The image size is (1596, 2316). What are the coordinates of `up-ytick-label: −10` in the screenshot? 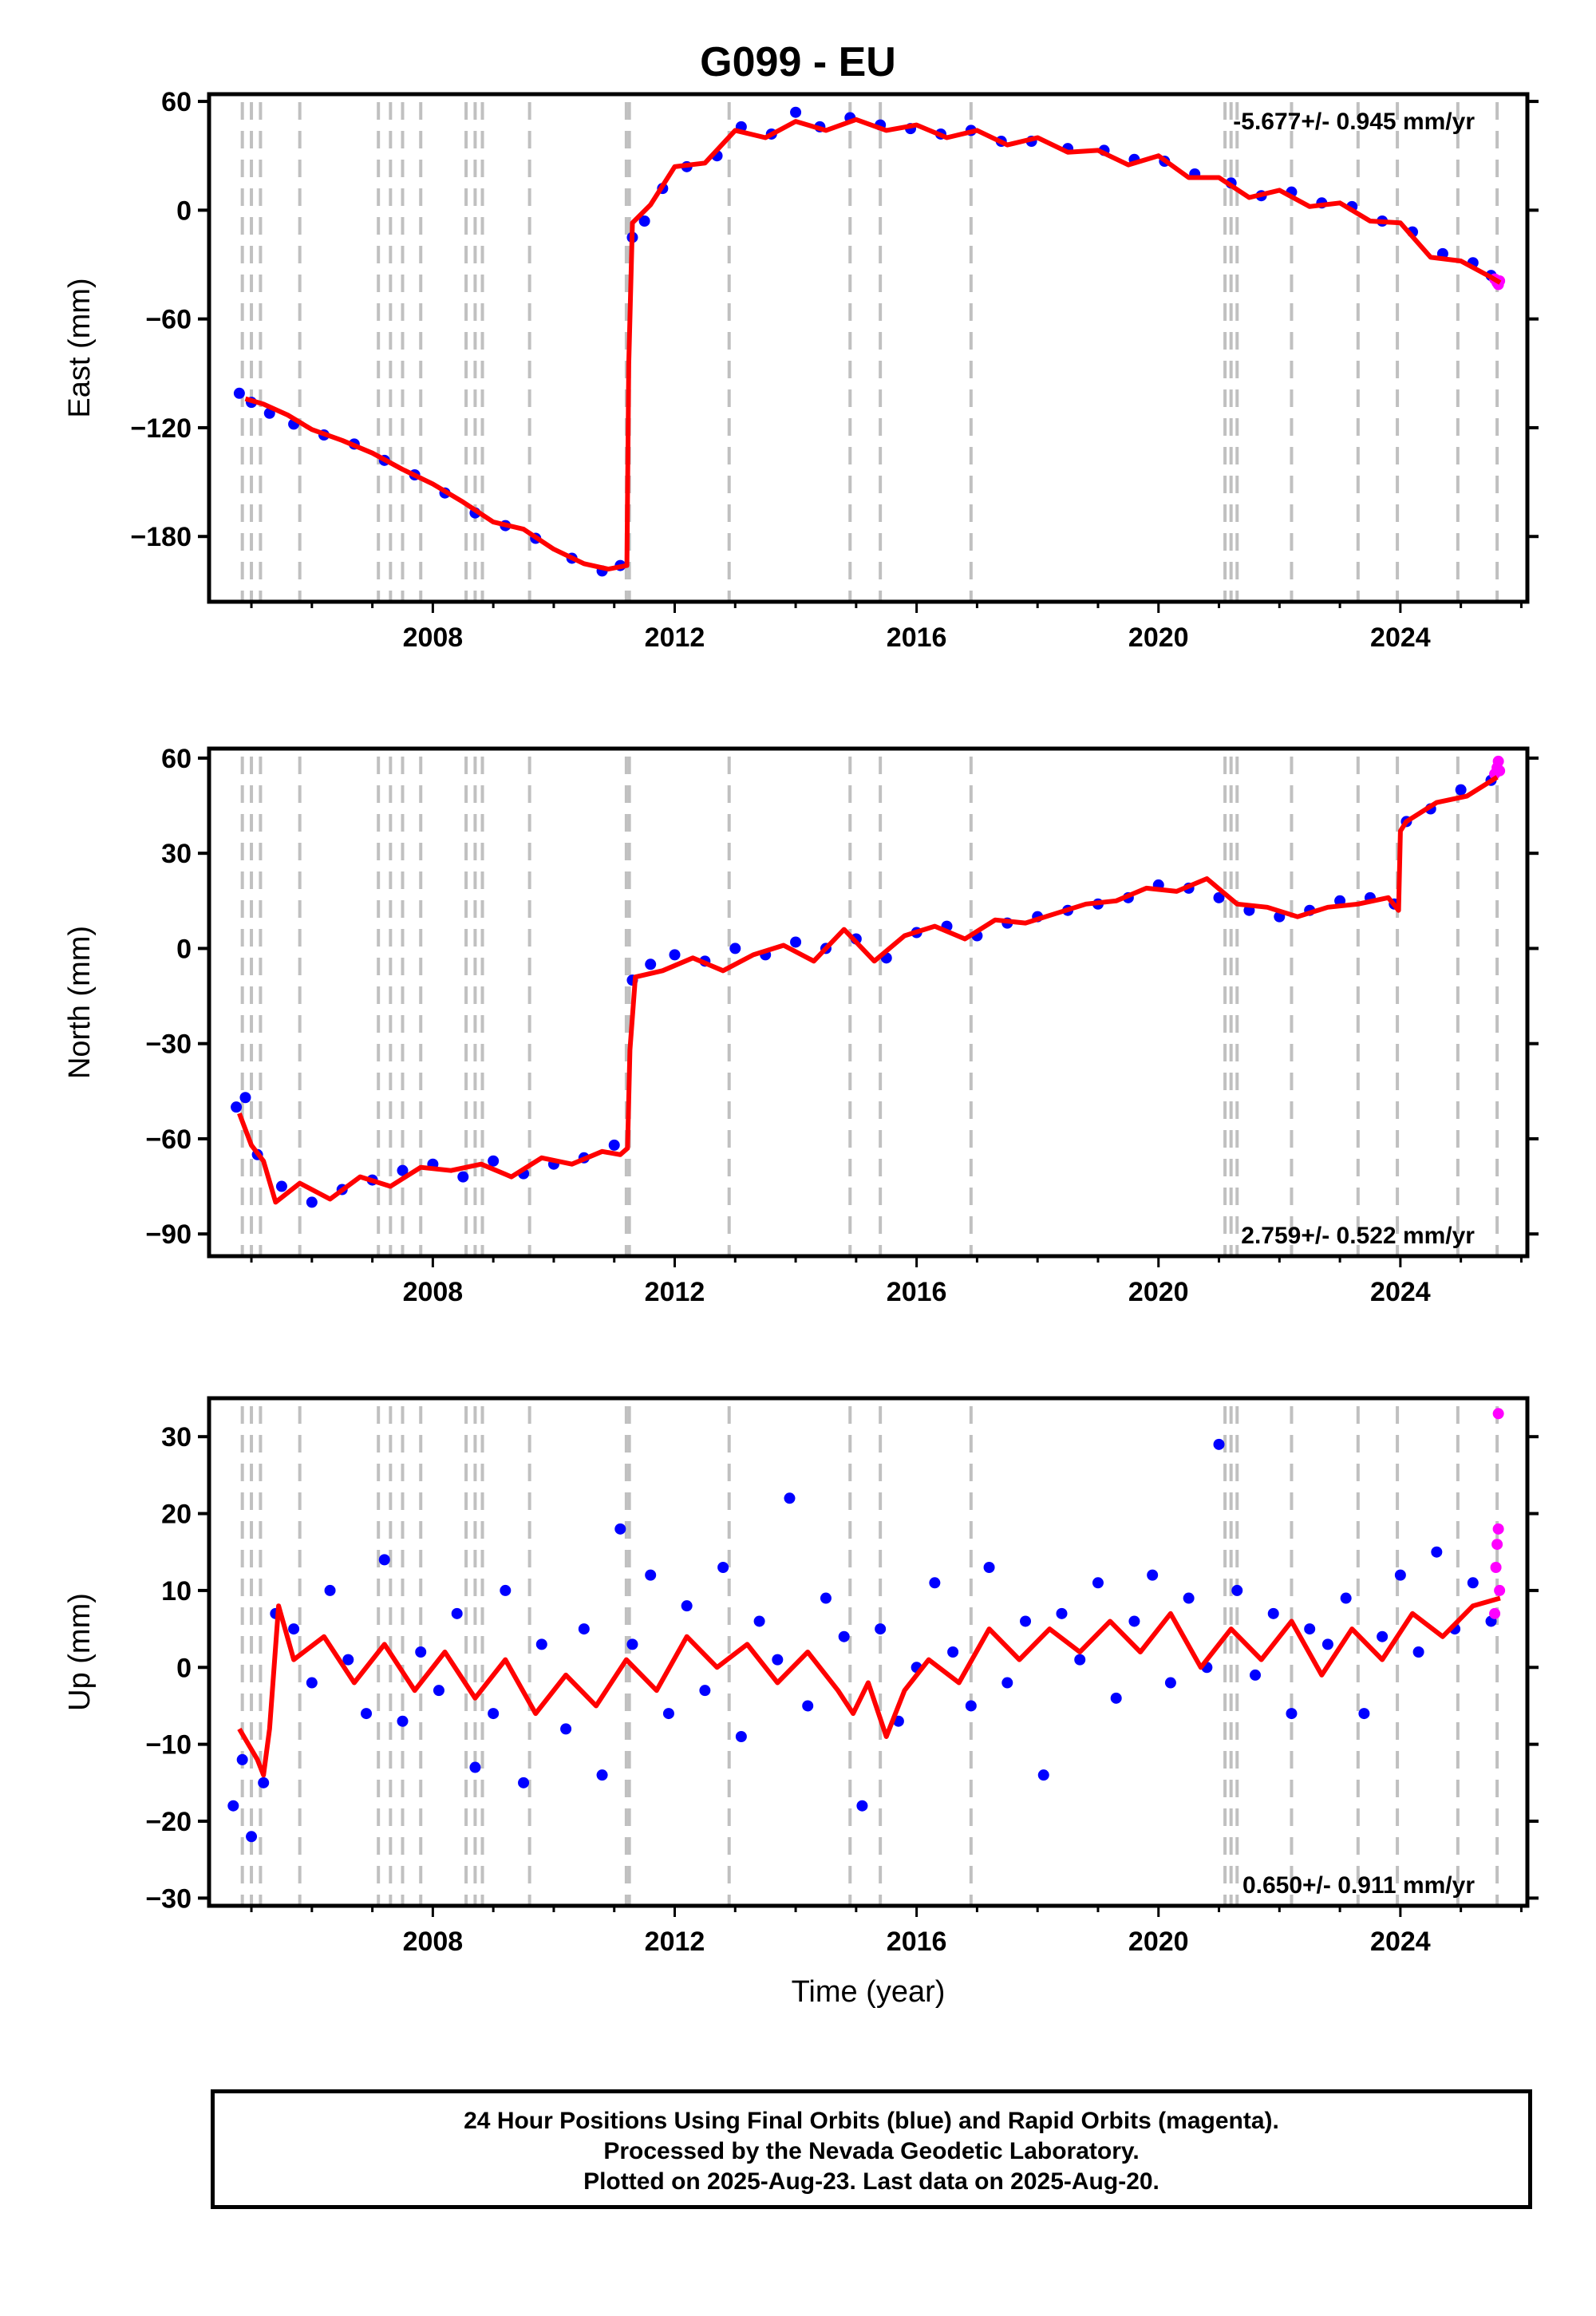 It's located at (168, 1746).